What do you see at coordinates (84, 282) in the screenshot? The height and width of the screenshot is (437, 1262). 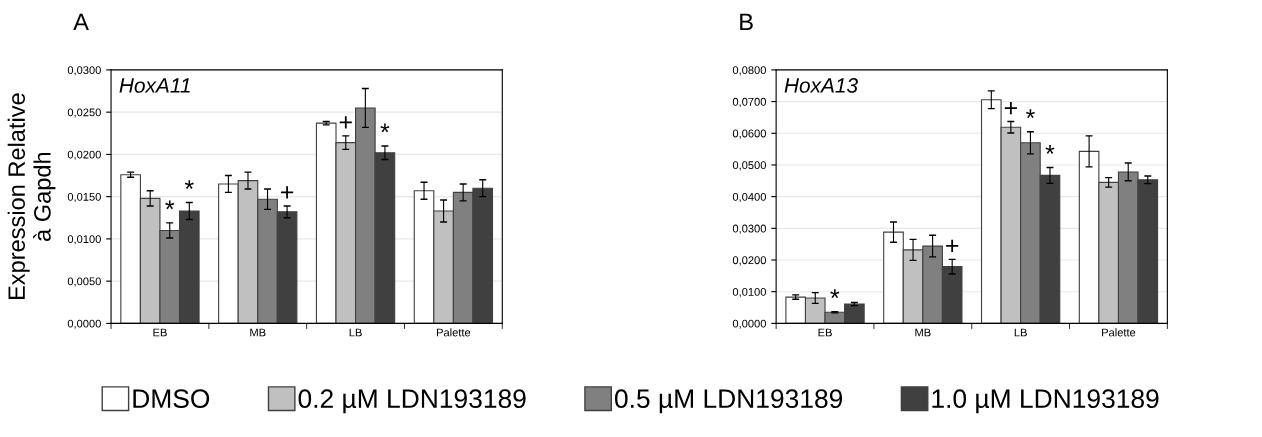 I see `y-tick-label: 0,0050` at bounding box center [84, 282].